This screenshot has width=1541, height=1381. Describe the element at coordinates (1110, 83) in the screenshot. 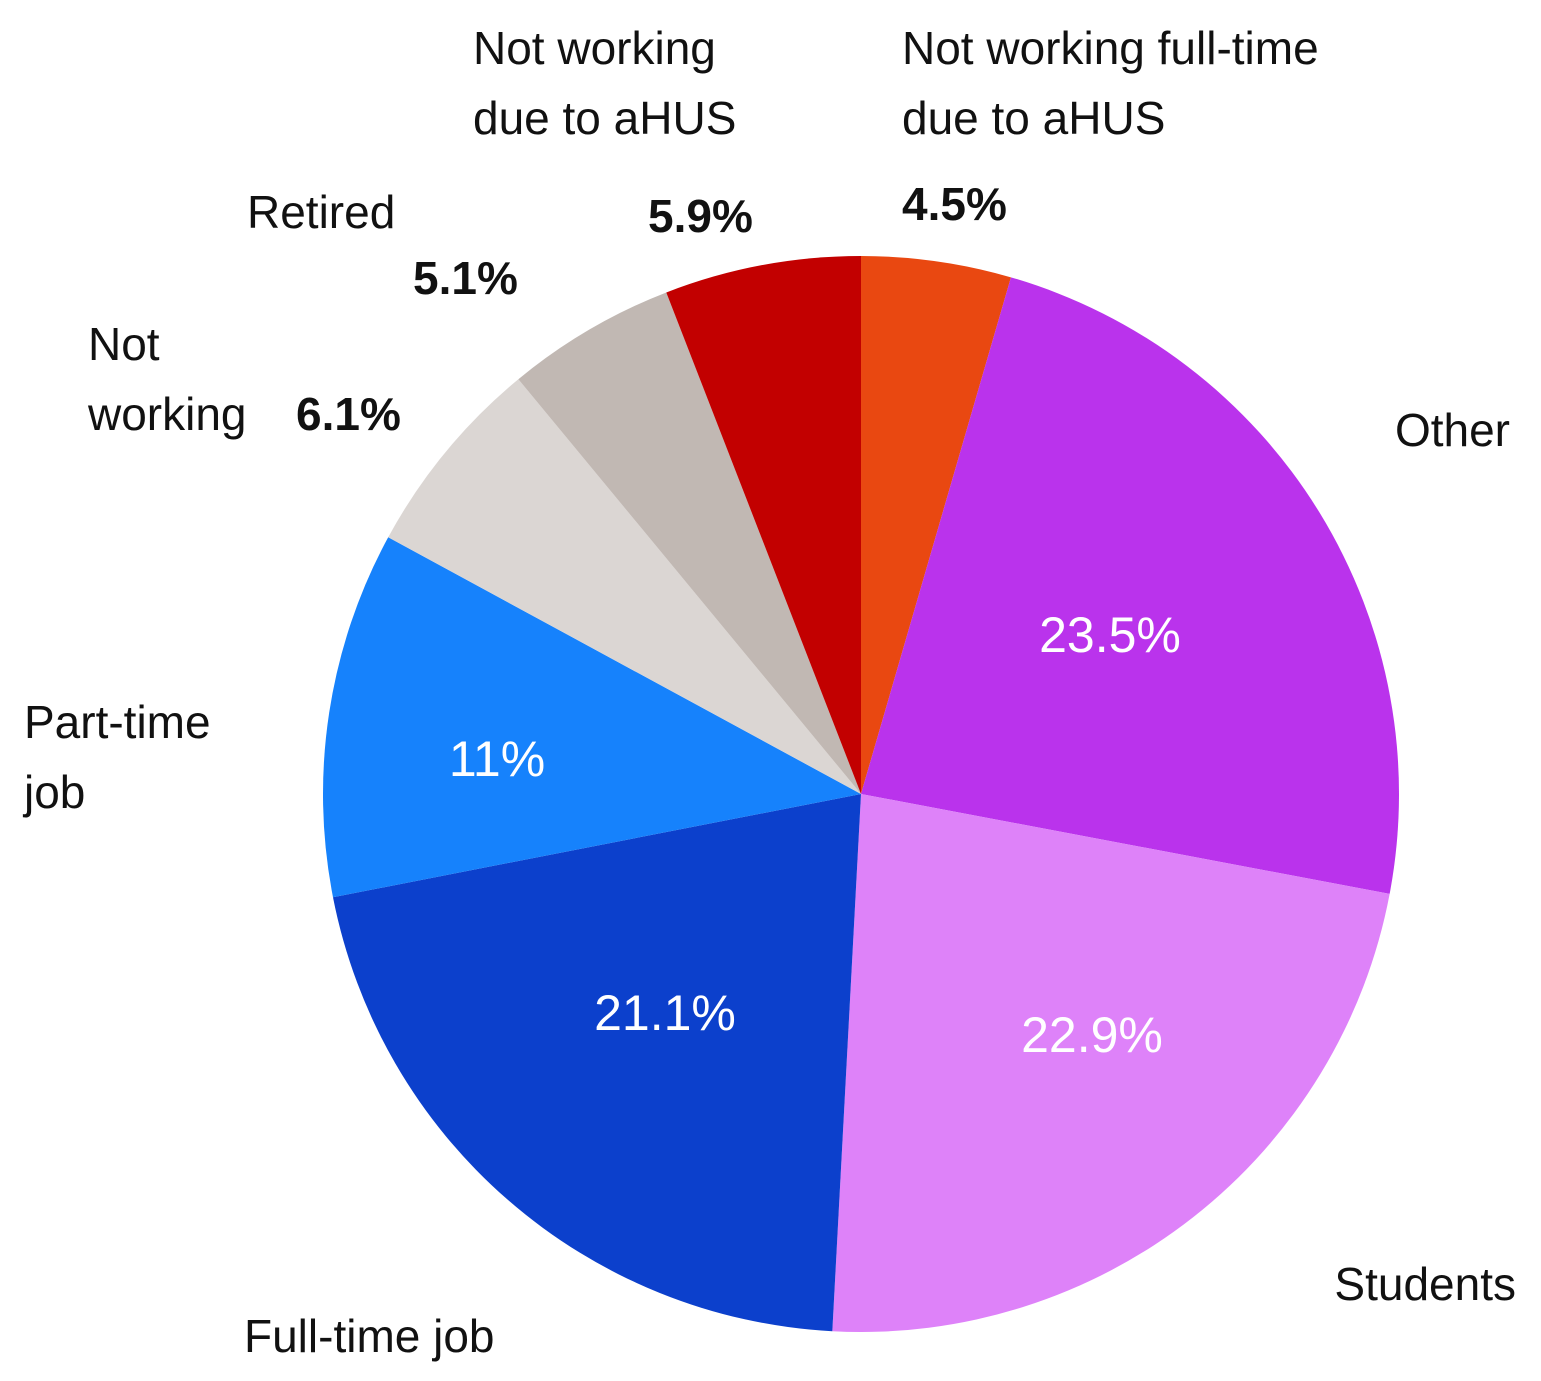

I see `slice-label-not-working-full-time-due-to-ahus: Not working full-time due to aHUS` at that location.